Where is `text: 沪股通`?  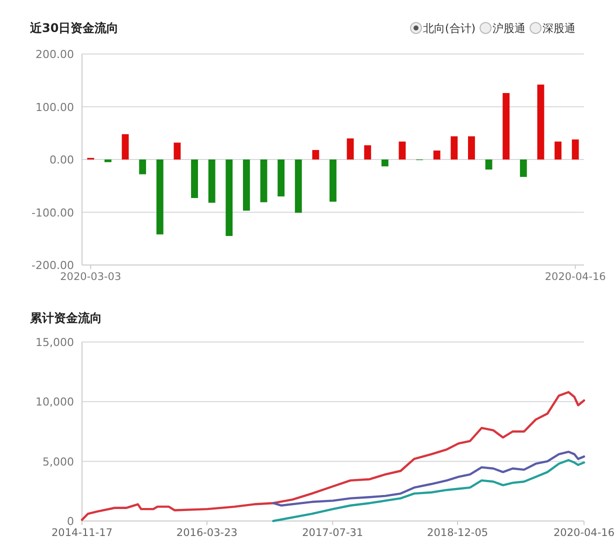 text: 沪股通 is located at coordinates (509, 28).